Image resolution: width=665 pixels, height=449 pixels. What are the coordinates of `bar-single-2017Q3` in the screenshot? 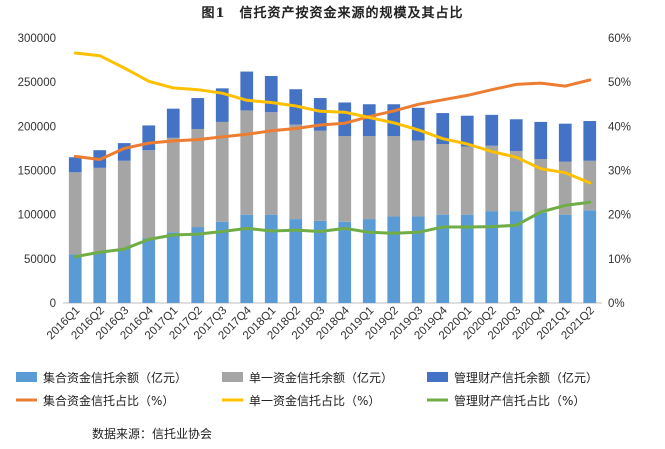 It's located at (222, 171).